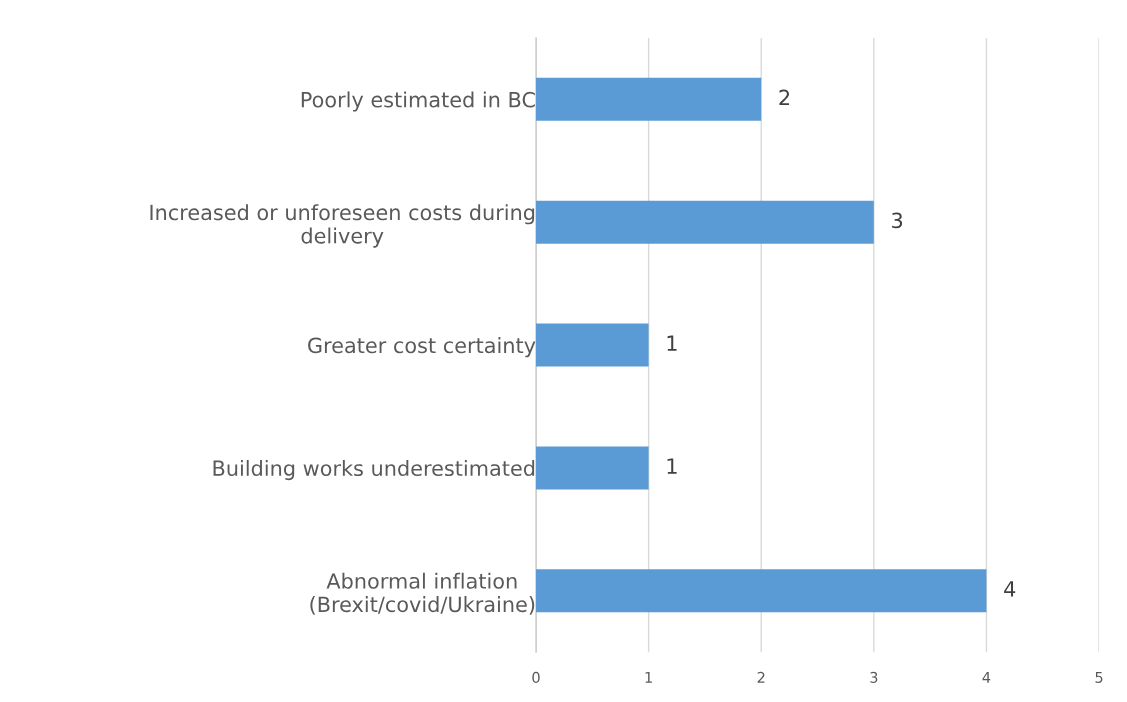  Describe the element at coordinates (536, 677) in the screenshot. I see `x-tick-label: 0` at that location.